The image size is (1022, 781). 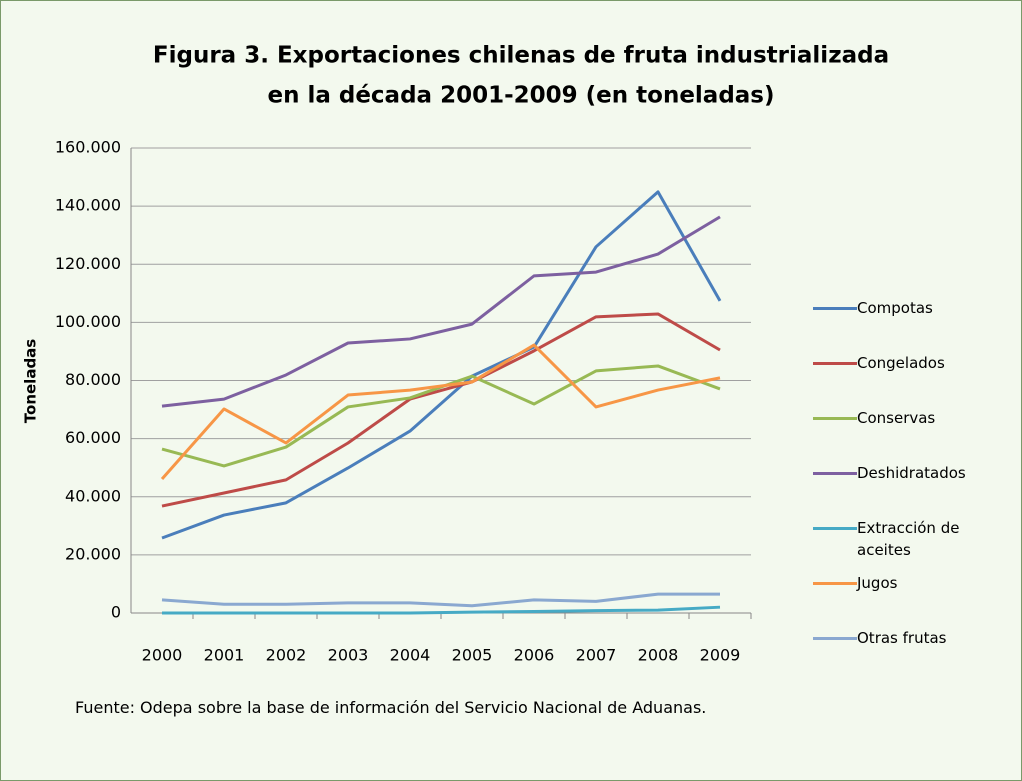 I want to click on legend-item: Congelados, so click(x=906, y=363).